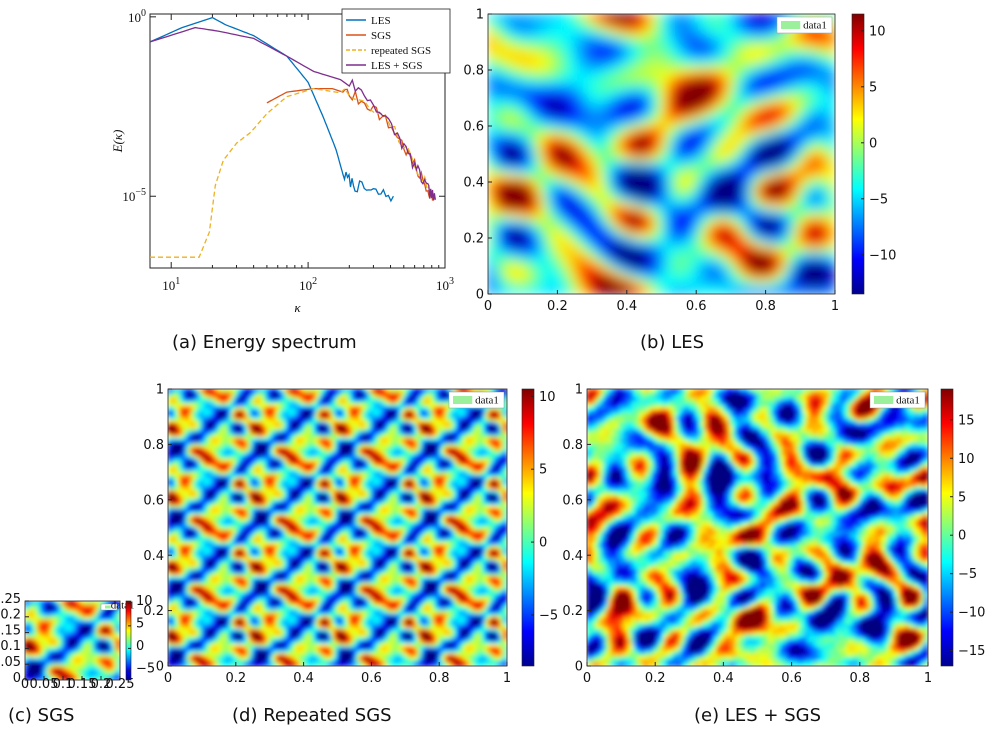 The width and height of the screenshot is (987, 729). What do you see at coordinates (396, 41) in the screenshot?
I see `spectrum-legend: LES SGS repeated SGS LES + SGS` at bounding box center [396, 41].